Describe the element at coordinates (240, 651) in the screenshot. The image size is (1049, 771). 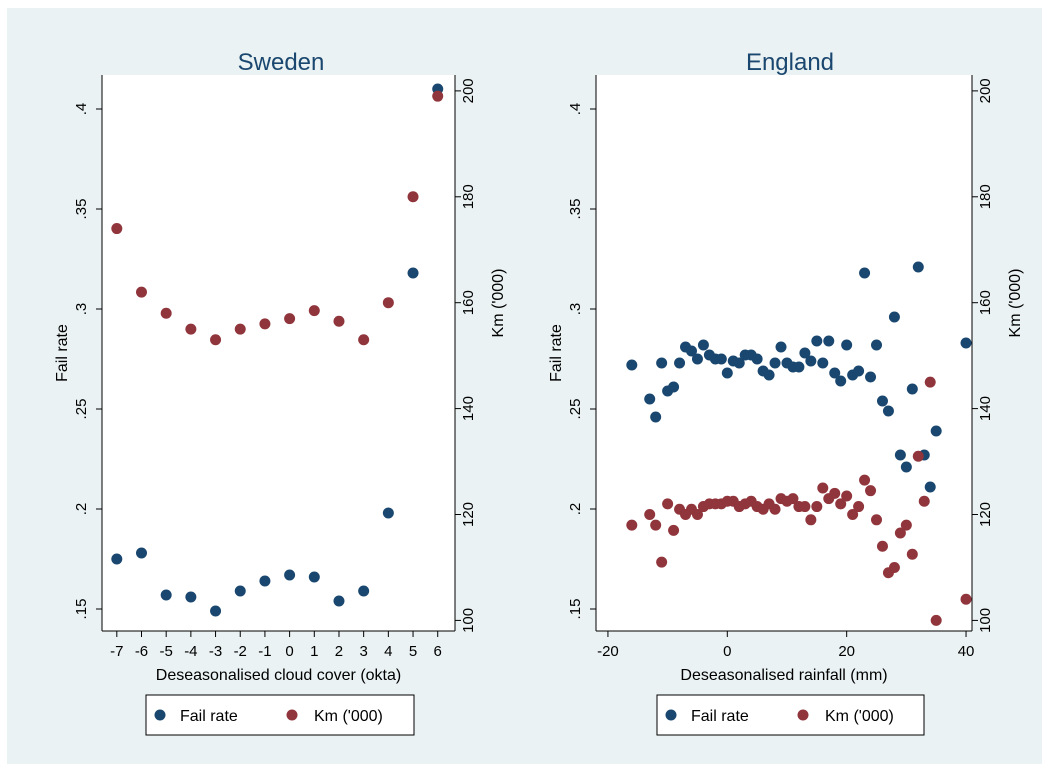
I see `x-tick-label: -2` at that location.